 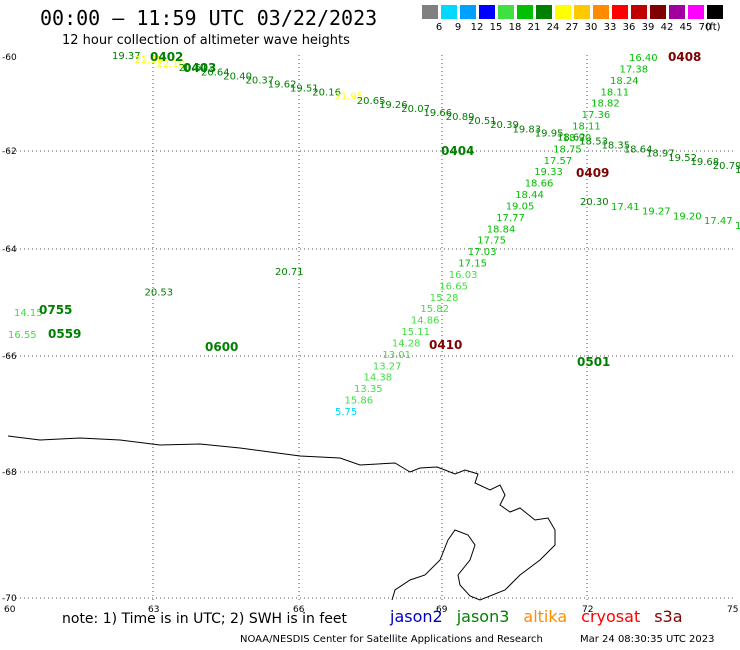 What do you see at coordinates (215, 72) in the screenshot?
I see `wave-height-value: 20.64` at bounding box center [215, 72].